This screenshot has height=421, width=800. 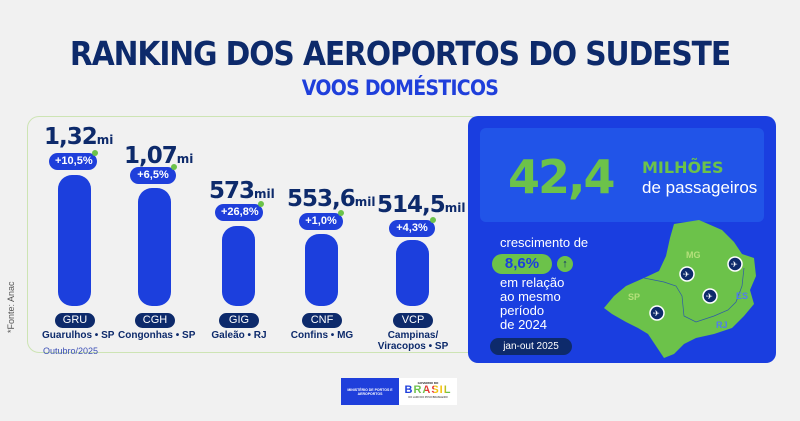 What do you see at coordinates (78, 335) in the screenshot?
I see `airport-city: Guarulhos • SP` at bounding box center [78, 335].